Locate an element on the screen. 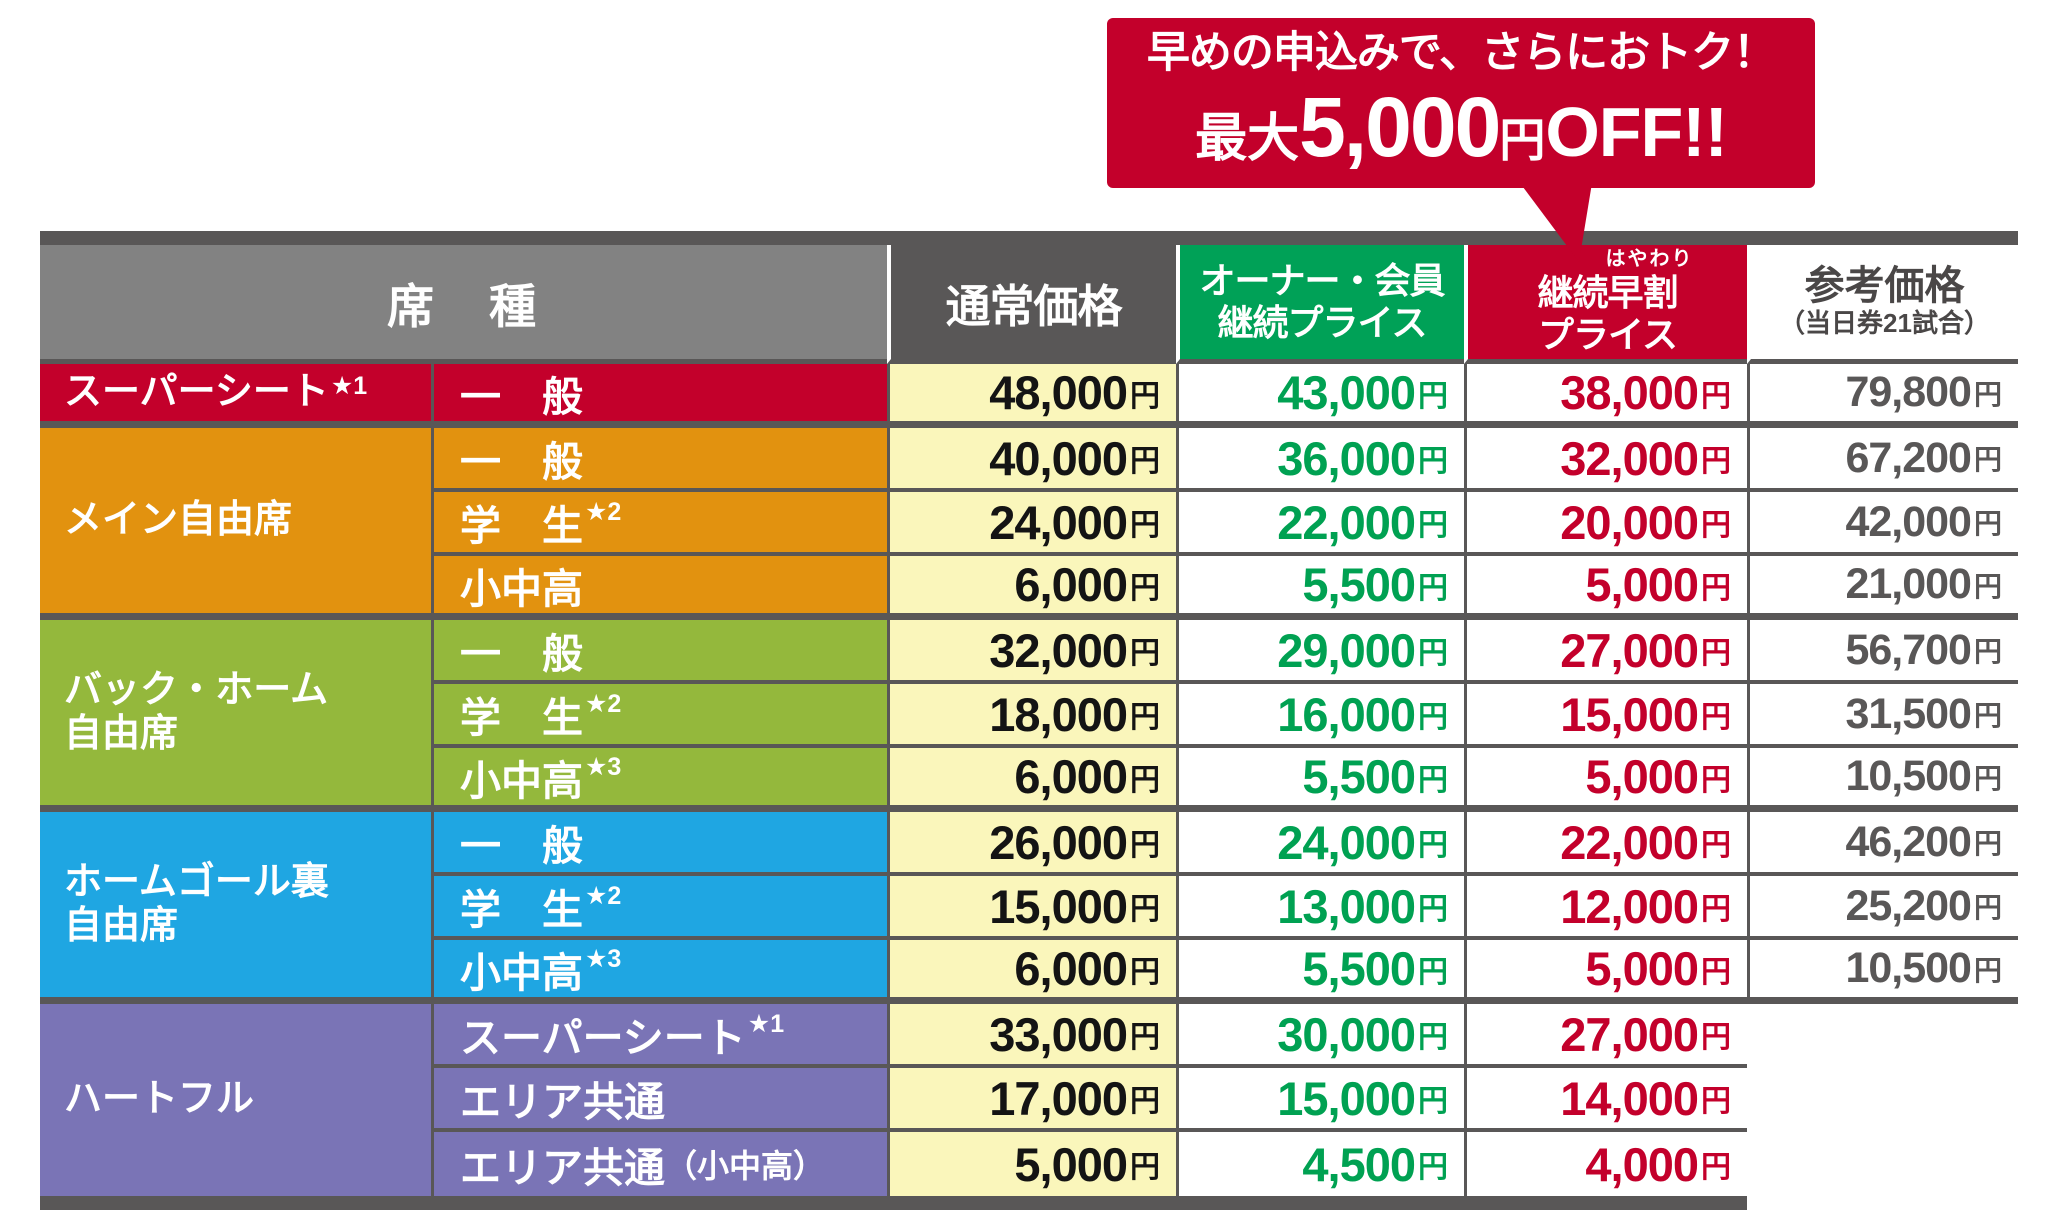  price-cell-owner: 24,000 円 is located at coordinates (1320, 844).